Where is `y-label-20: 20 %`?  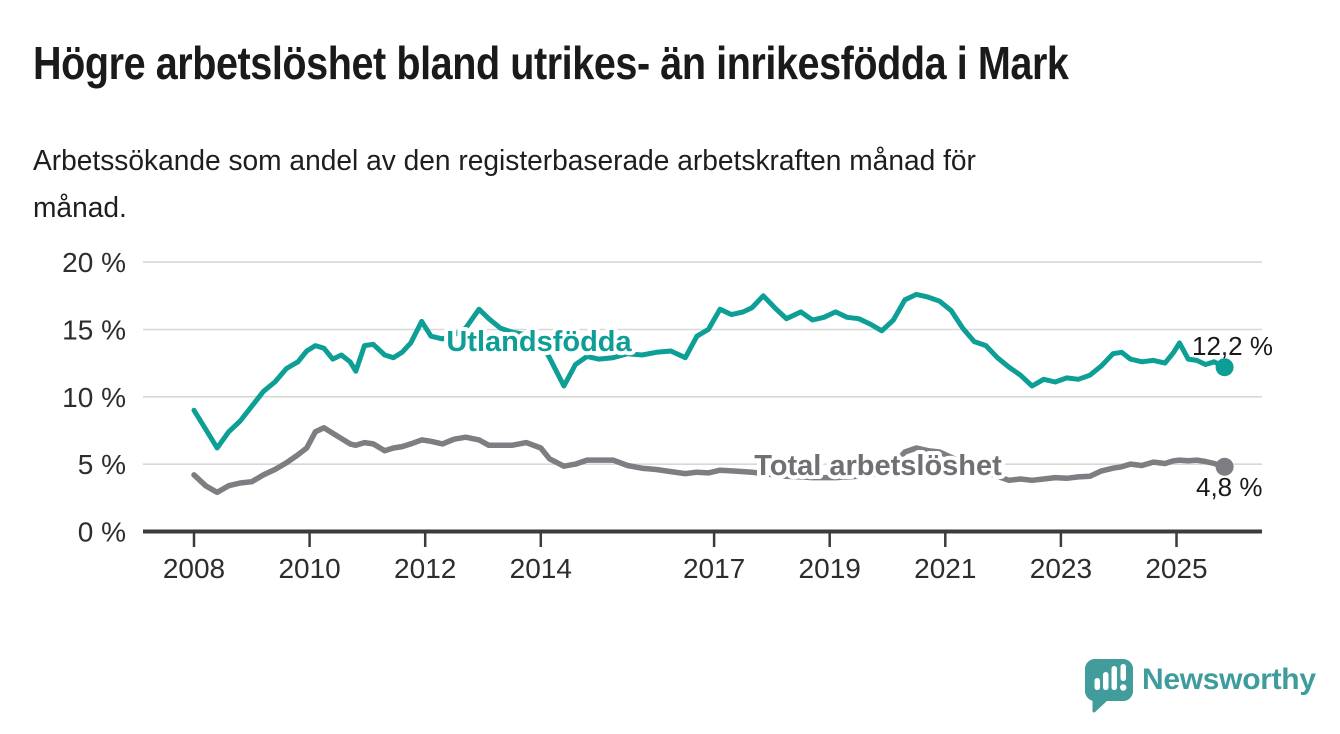 y-label-20: 20 % is located at coordinates (94, 262).